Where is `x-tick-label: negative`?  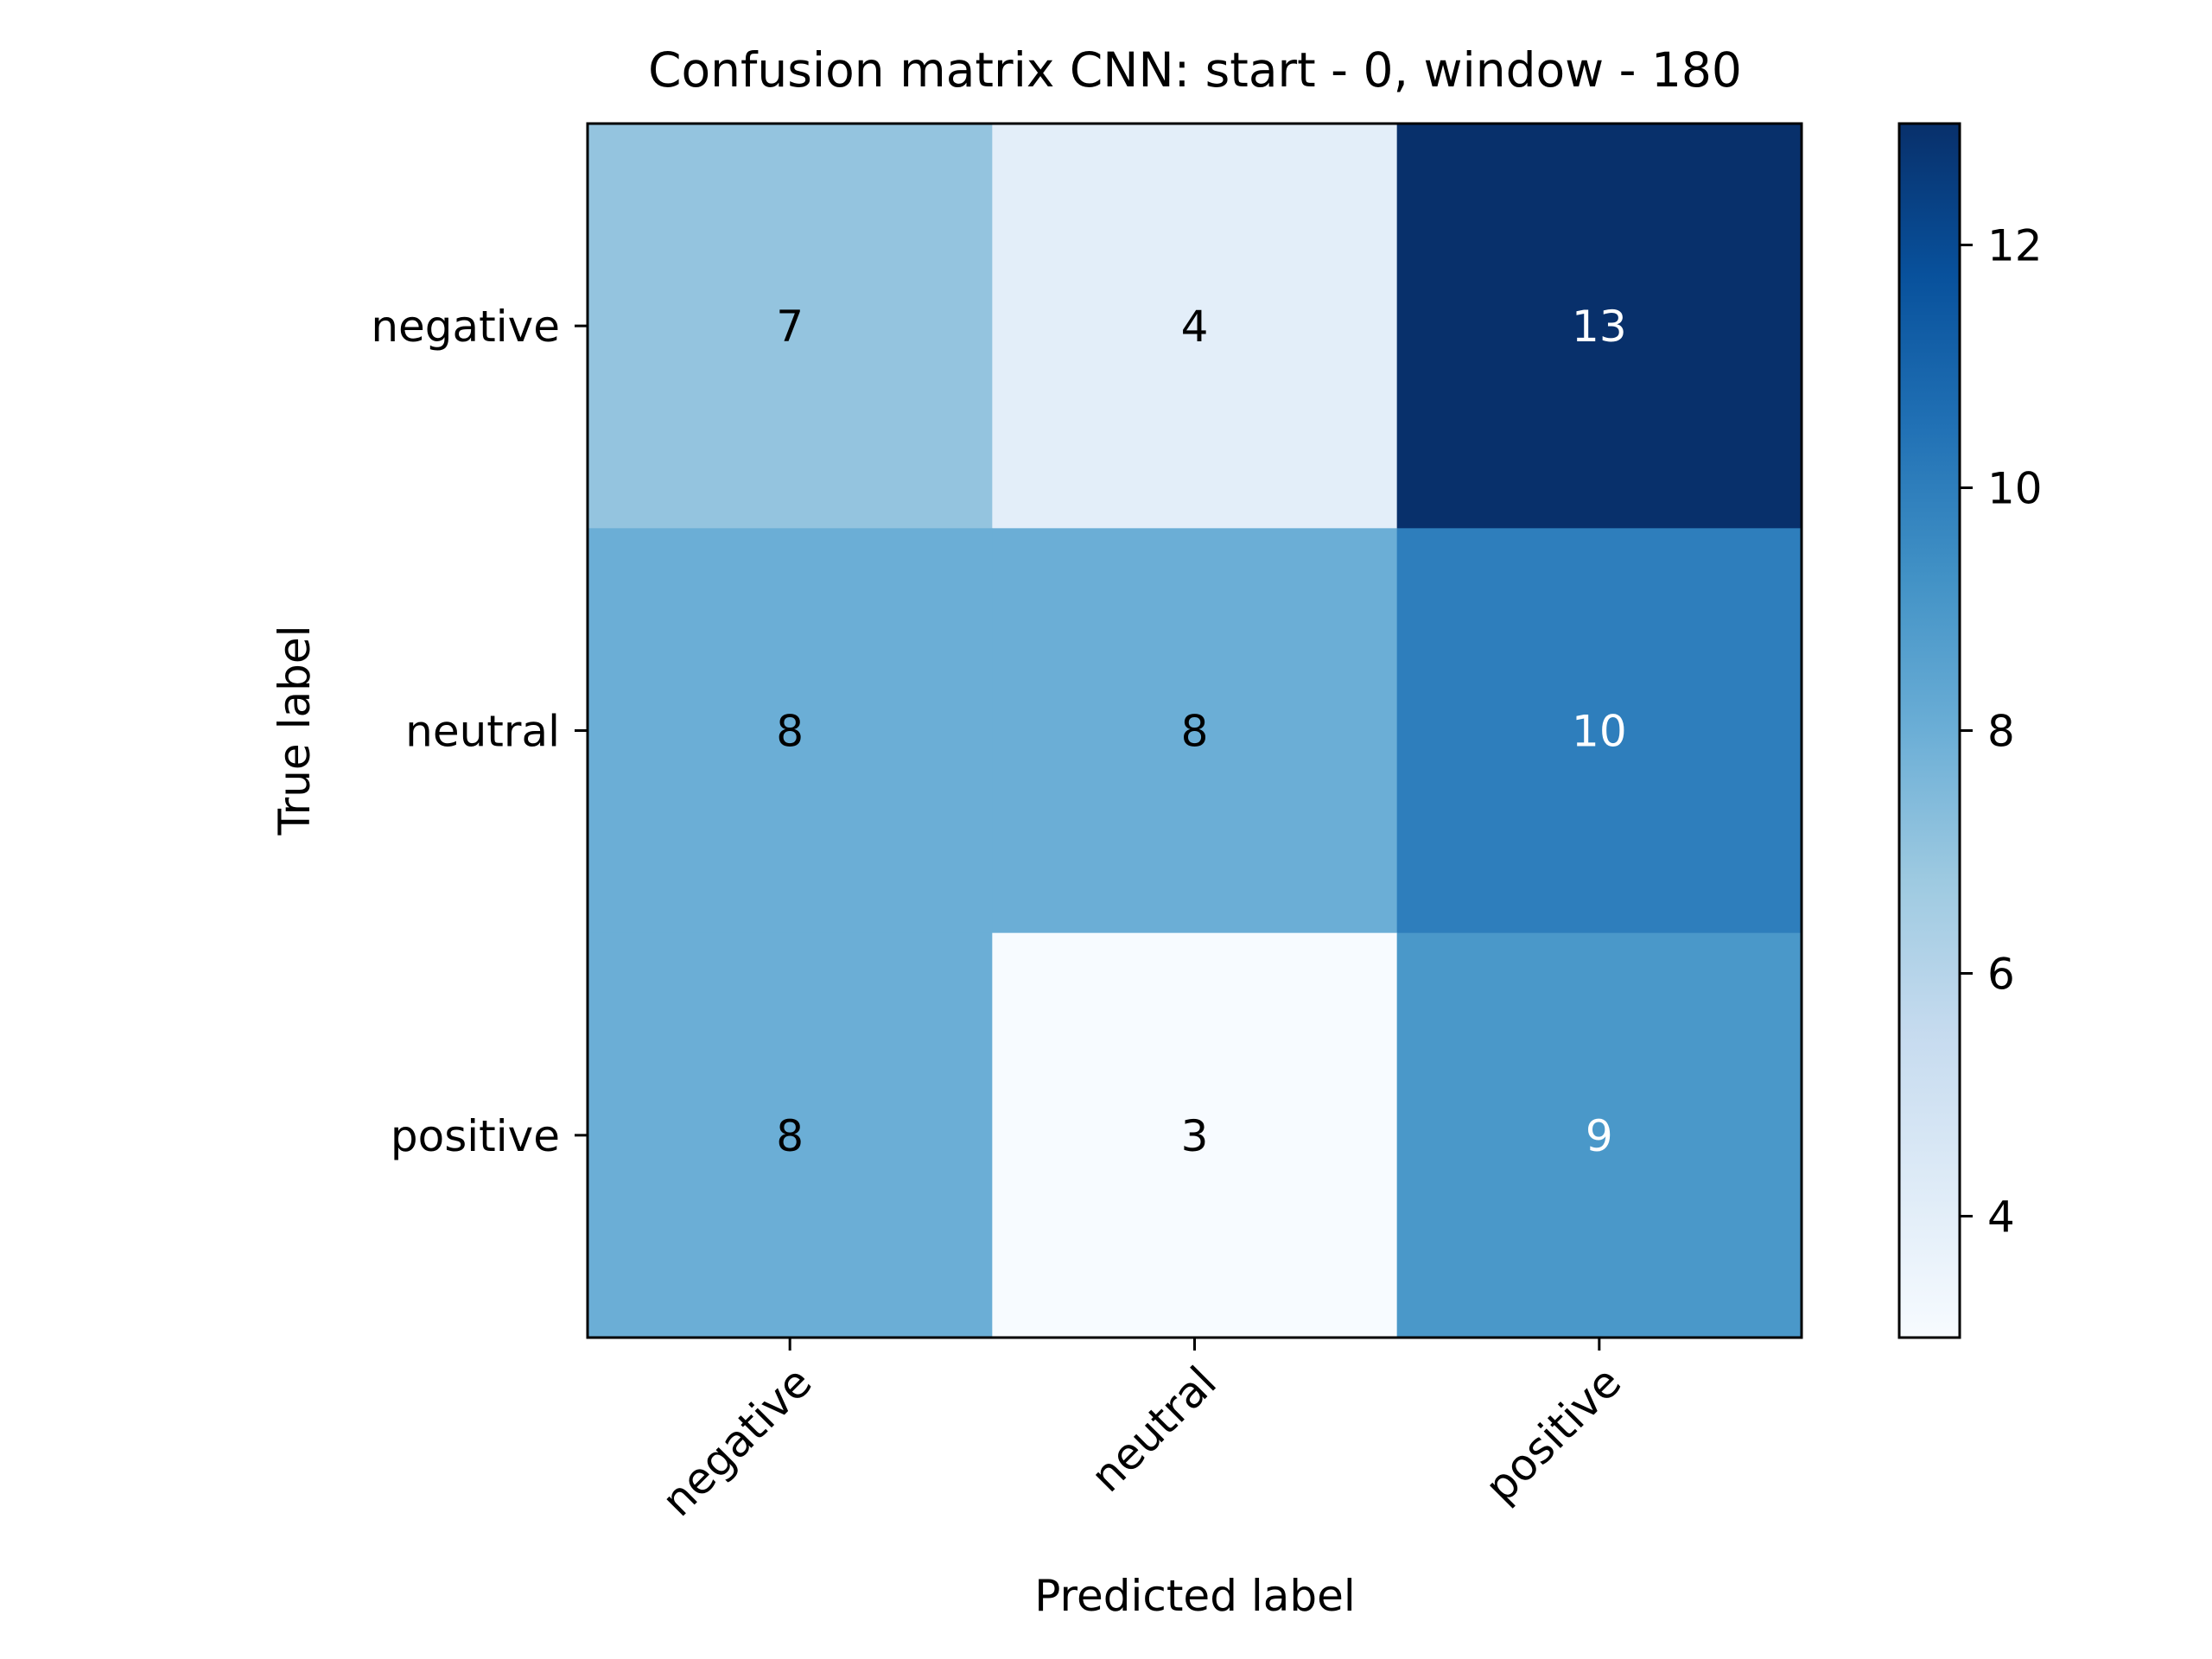 x-tick-label: negative is located at coordinates (737, 1441).